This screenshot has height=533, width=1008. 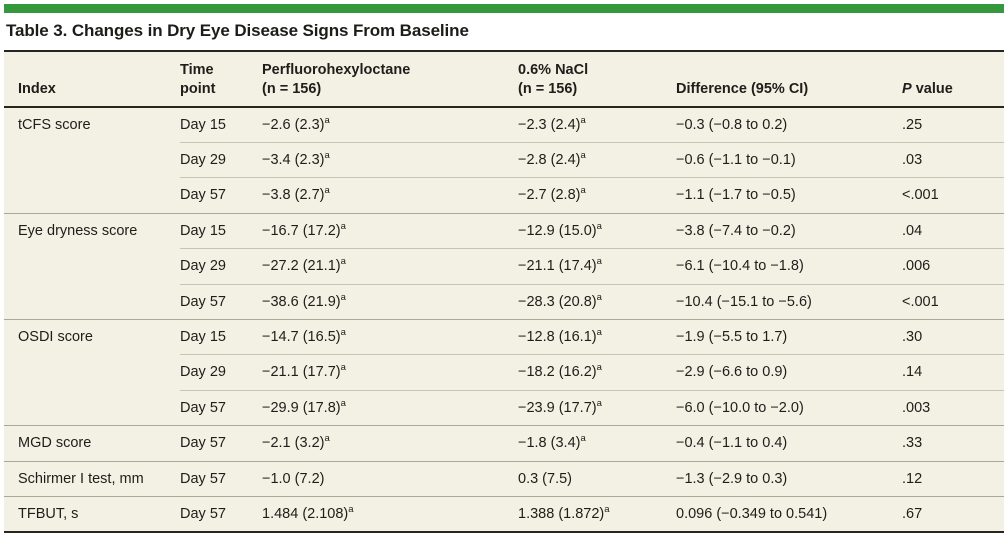 I want to click on cell-difference: −10.4 (−15.1 to −5.6), so click(x=789, y=301).